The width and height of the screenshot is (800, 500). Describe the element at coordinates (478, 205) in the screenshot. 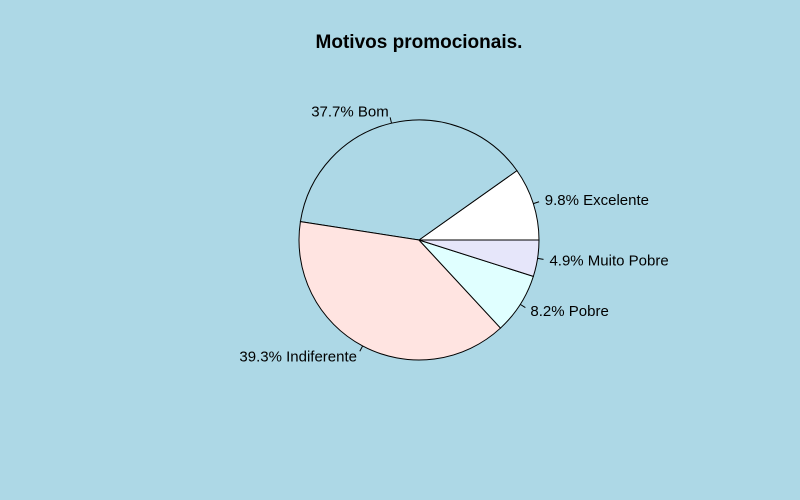

I see `pie-slice-excelente` at that location.